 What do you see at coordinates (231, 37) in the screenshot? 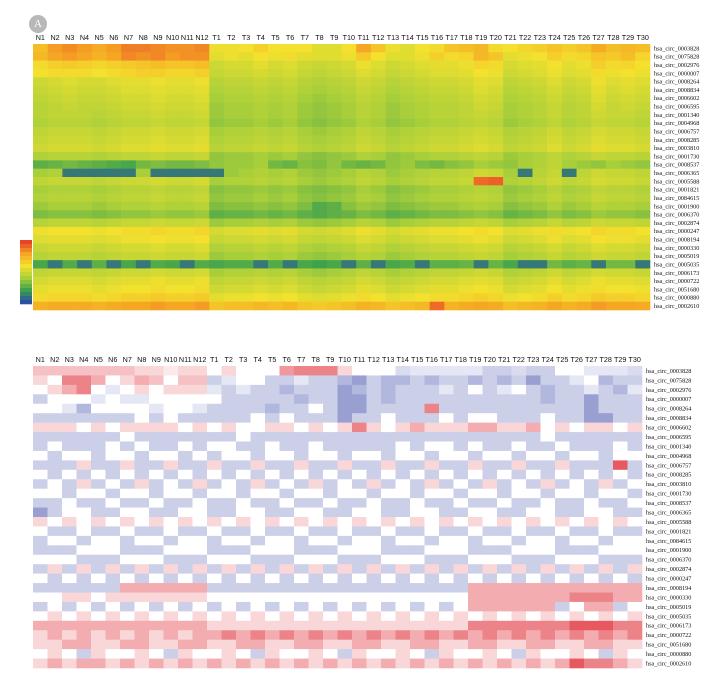
I see `column-label: T2` at bounding box center [231, 37].